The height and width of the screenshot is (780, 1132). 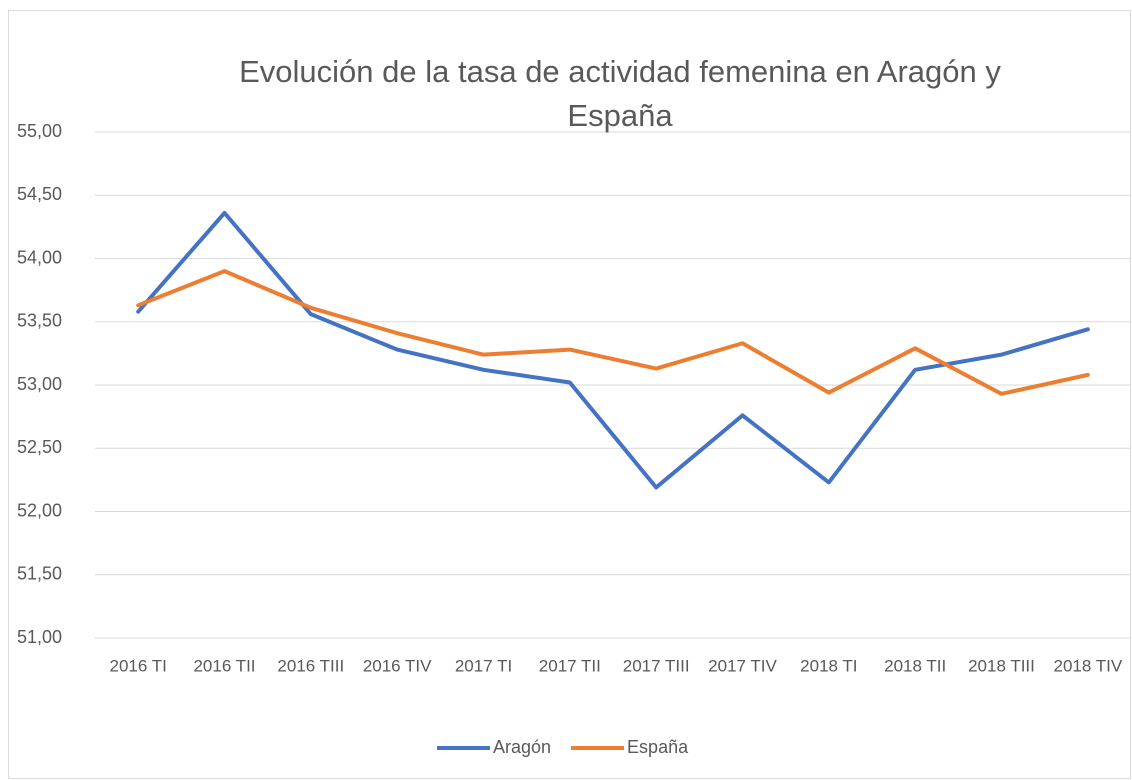 What do you see at coordinates (39, 384) in the screenshot?
I see `y-tick-label: 53,00` at bounding box center [39, 384].